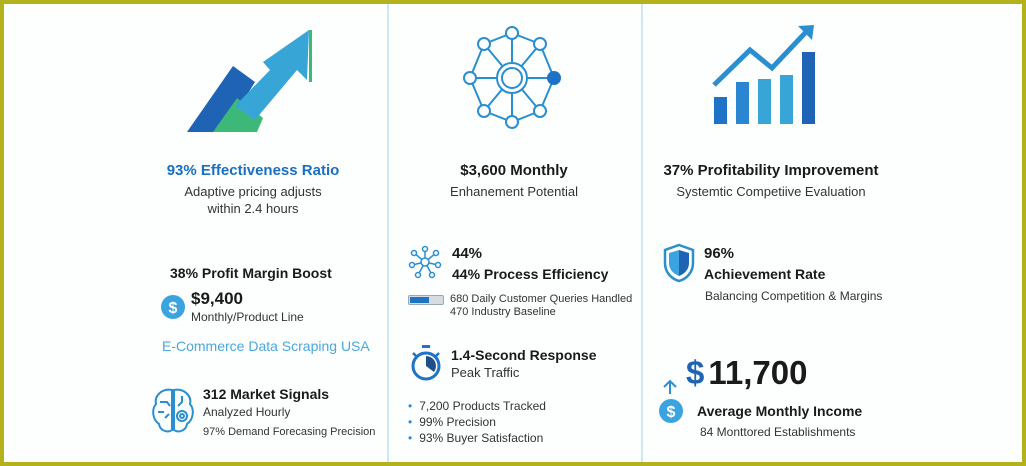  I want to click on response-sub: Peak Traffic, so click(485, 372).